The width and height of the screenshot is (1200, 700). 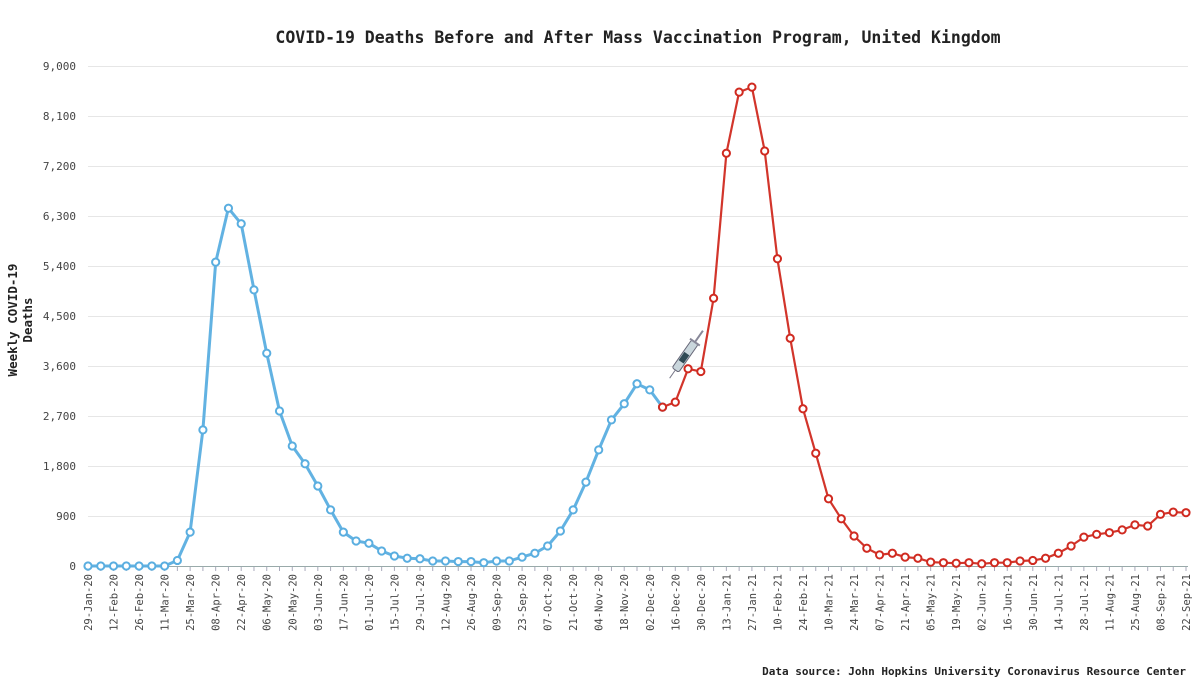 What do you see at coordinates (881, 602) in the screenshot?
I see `x-tick-label: 07-Apr-21` at bounding box center [881, 602].